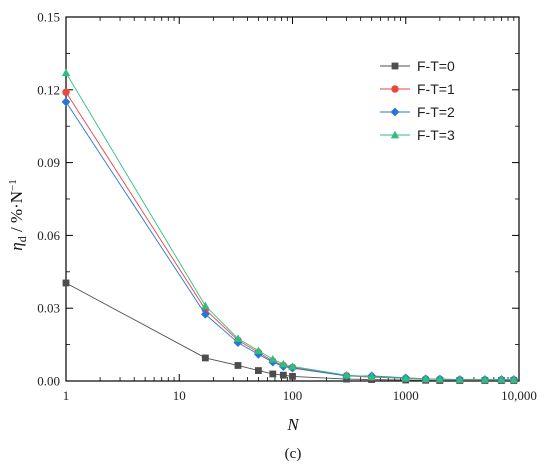  Describe the element at coordinates (293, 424) in the screenshot. I see `x-axis-title: N` at that location.